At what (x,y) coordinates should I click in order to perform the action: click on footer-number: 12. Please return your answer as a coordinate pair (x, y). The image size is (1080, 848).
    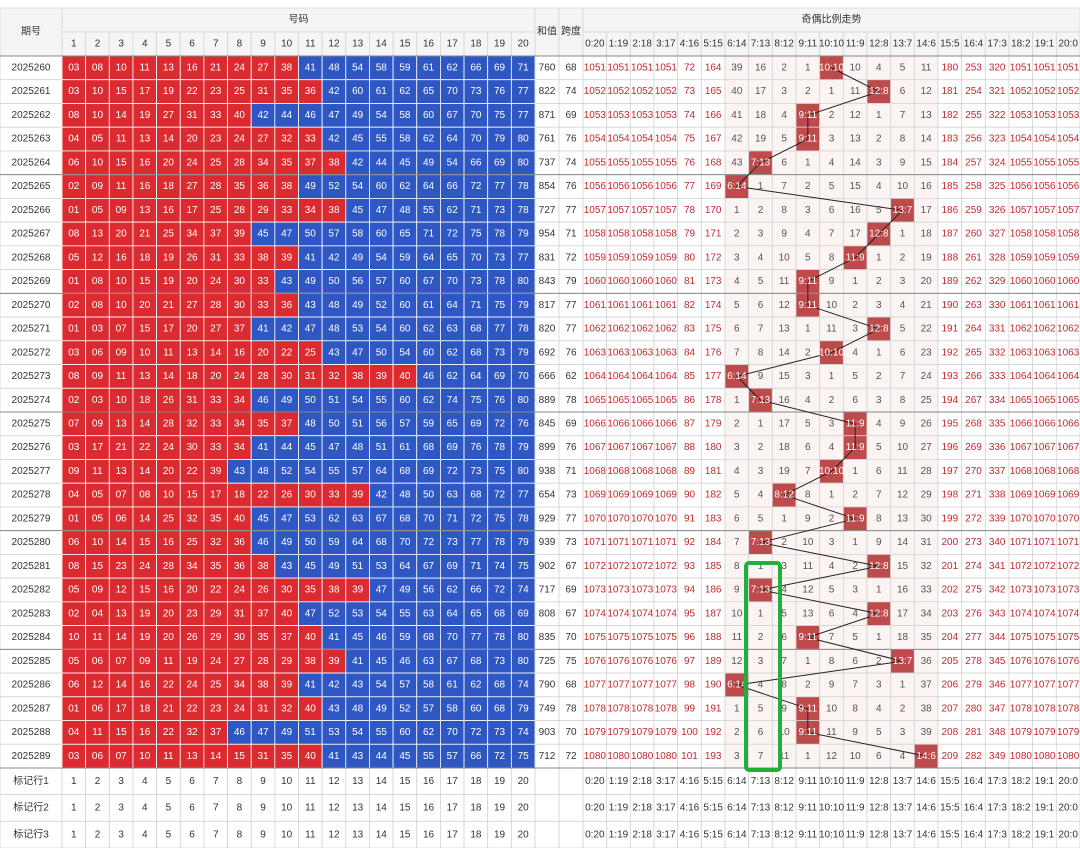
    Looking at the image, I should click on (334, 834).